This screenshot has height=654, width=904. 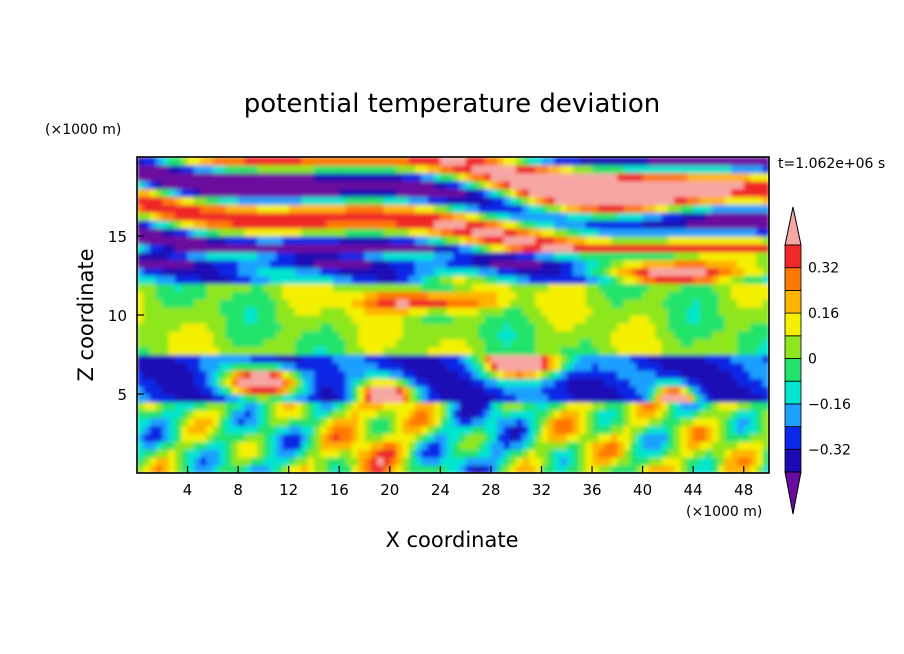 I want to click on x-tick-label: 24, so click(x=440, y=490).